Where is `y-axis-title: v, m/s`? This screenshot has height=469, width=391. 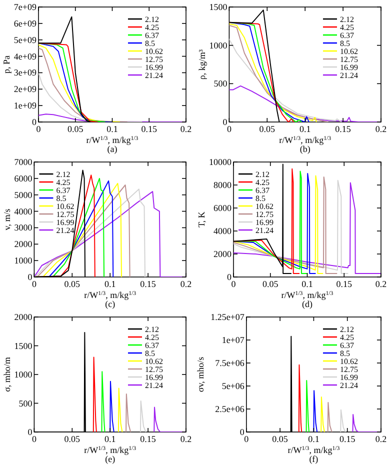
y-axis-title: v, m/s is located at coordinates (7, 219).